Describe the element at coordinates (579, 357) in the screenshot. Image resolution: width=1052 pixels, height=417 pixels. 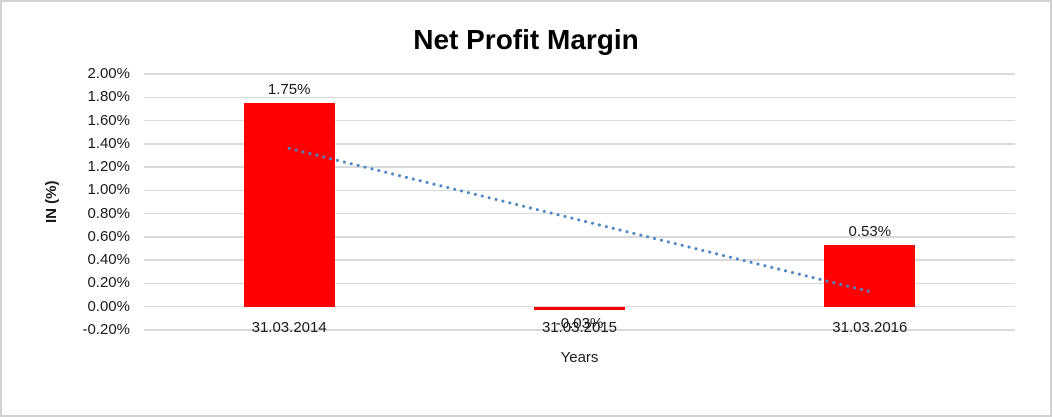
I see `x-axis-title: Years` at that location.